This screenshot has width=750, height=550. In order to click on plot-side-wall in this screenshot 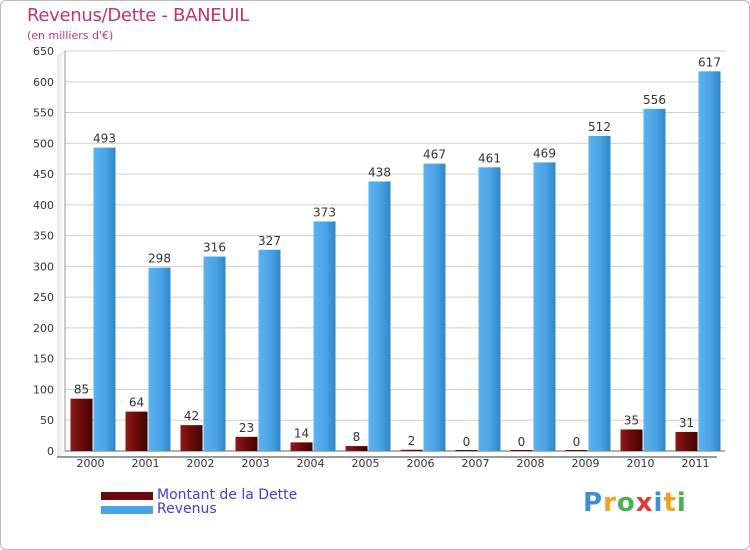, I will do `click(61, 254)`.